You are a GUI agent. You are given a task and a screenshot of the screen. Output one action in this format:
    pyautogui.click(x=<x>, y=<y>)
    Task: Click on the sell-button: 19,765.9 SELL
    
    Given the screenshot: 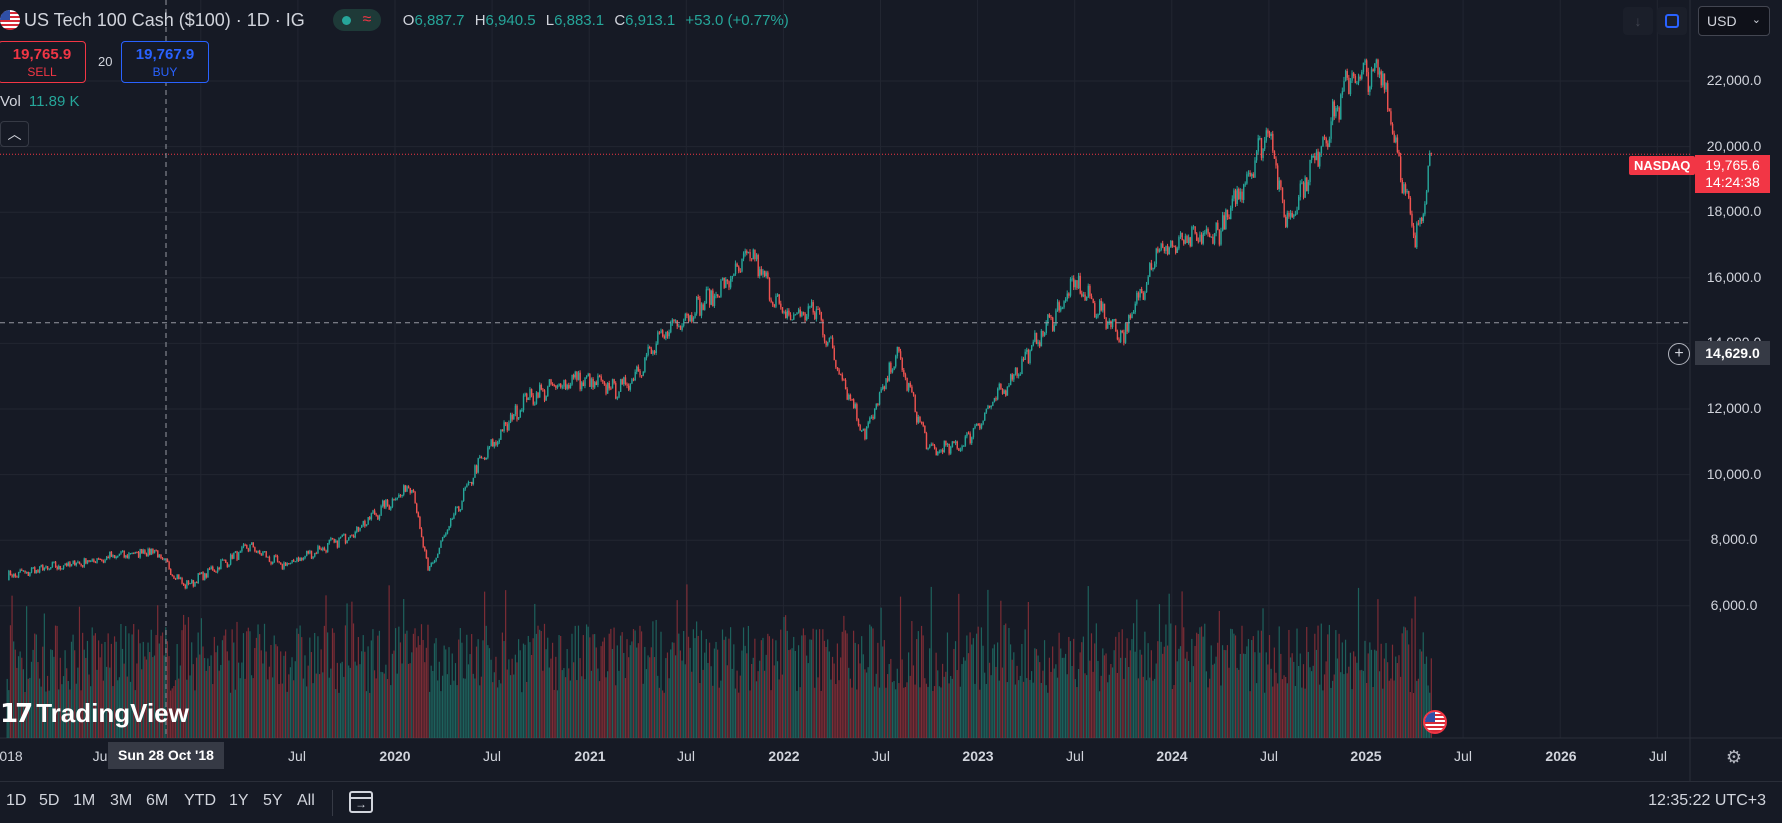 What is the action you would take?
    pyautogui.click(x=43, y=62)
    